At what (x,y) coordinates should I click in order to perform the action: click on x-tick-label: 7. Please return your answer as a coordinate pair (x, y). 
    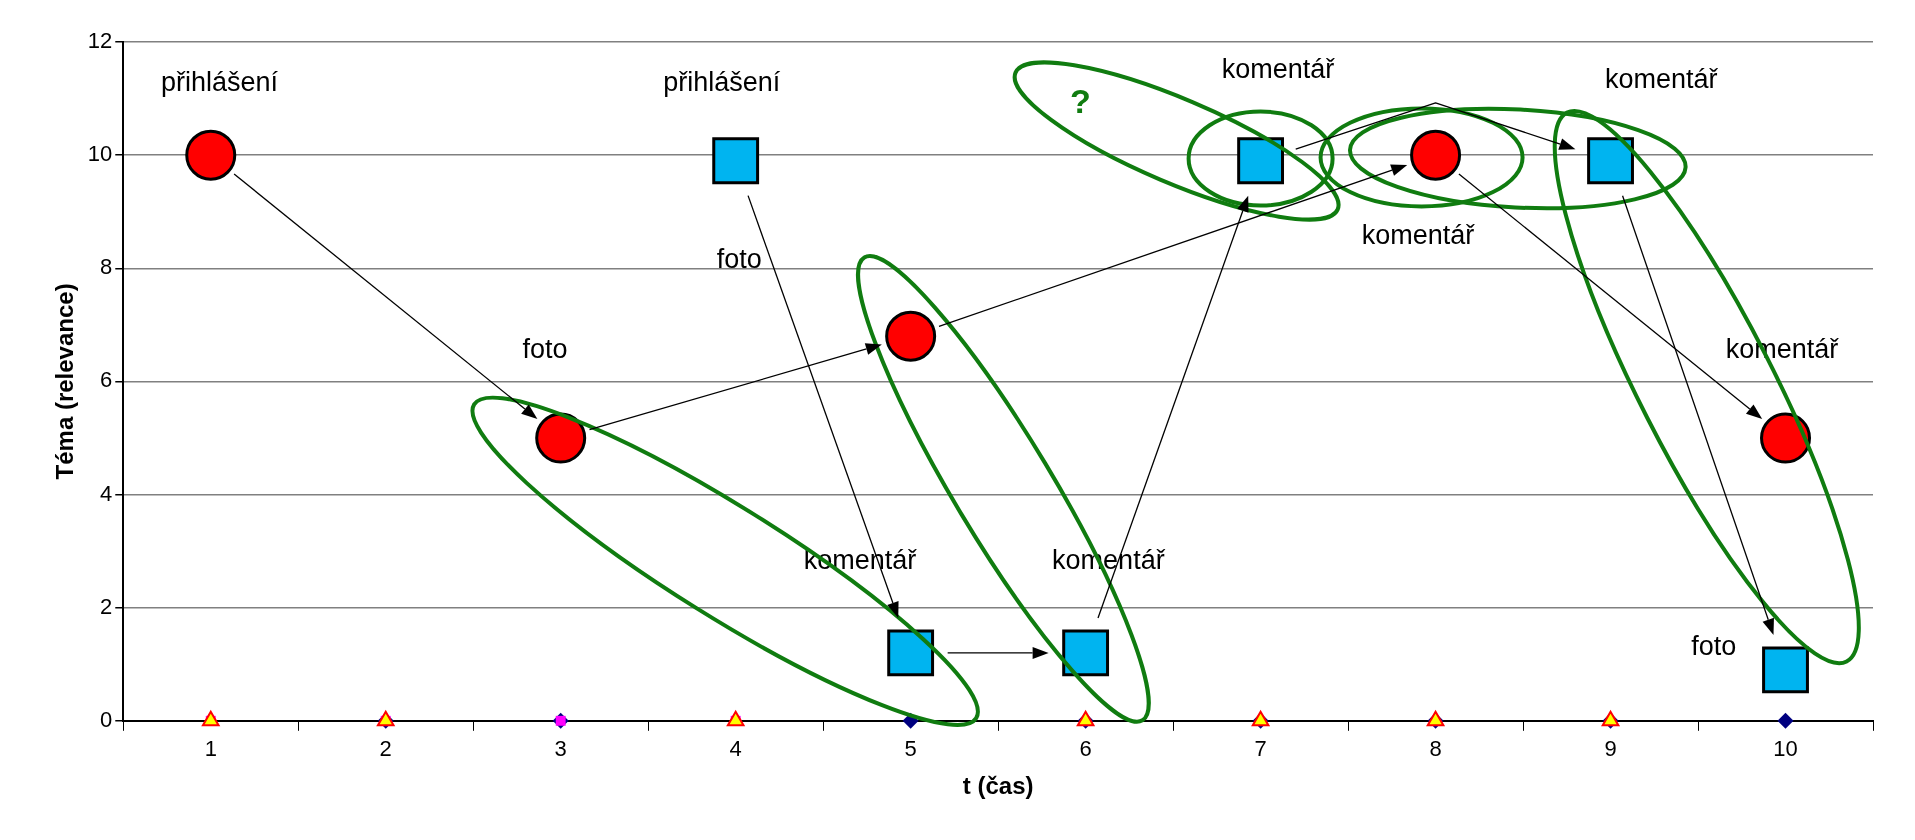
    Looking at the image, I should click on (1260, 749).